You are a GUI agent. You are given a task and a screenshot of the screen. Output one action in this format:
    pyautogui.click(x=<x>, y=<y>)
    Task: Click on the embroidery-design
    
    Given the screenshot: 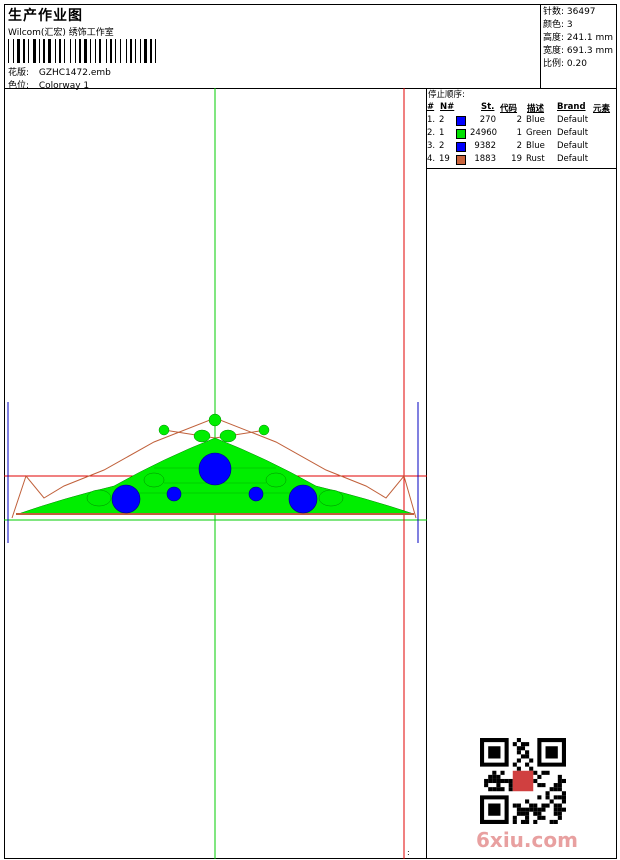 What is the action you would take?
    pyautogui.click(x=214, y=466)
    